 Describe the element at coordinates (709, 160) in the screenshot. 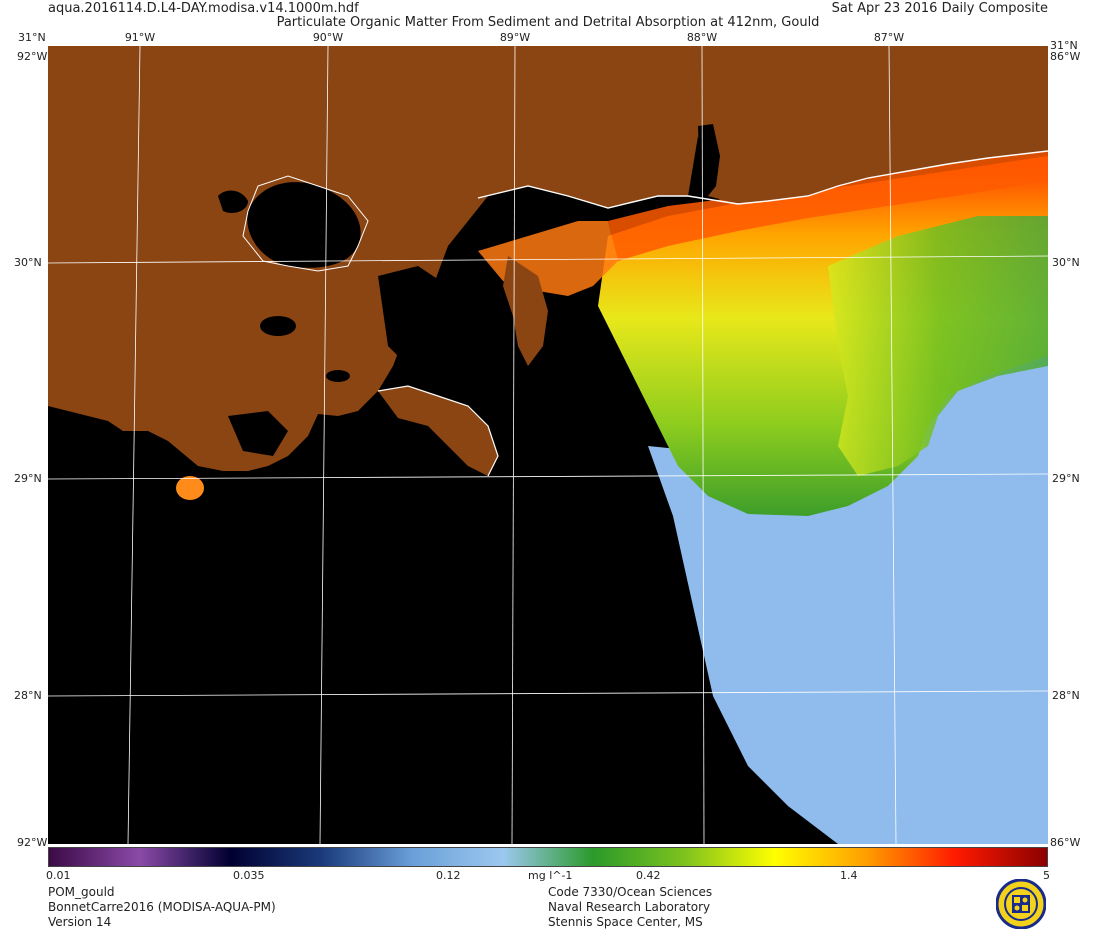

I see `mobile-bay` at that location.